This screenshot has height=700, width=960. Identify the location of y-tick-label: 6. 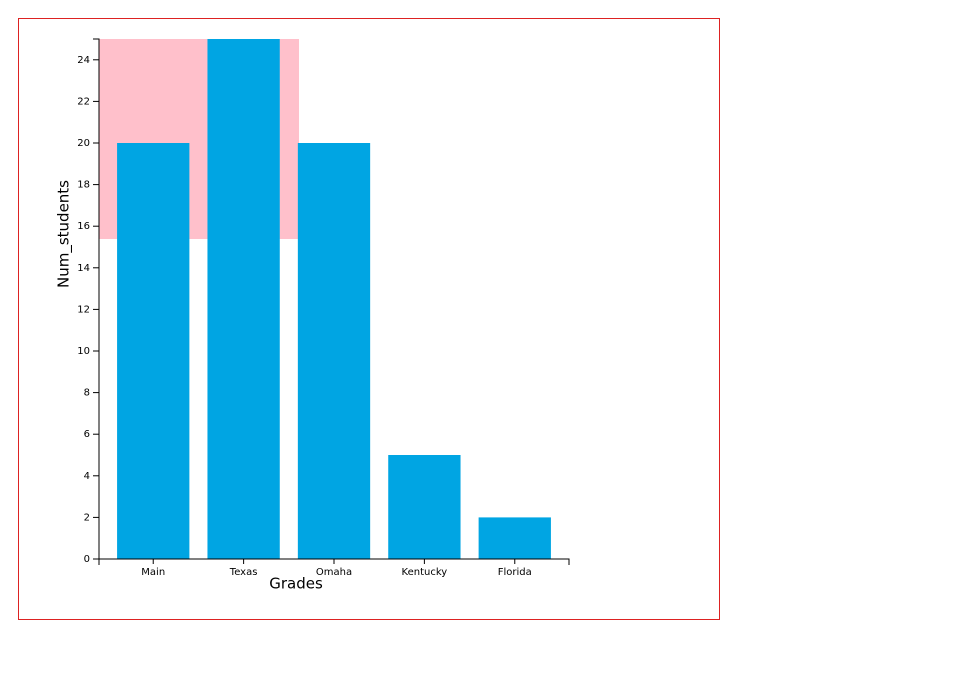
(87, 434).